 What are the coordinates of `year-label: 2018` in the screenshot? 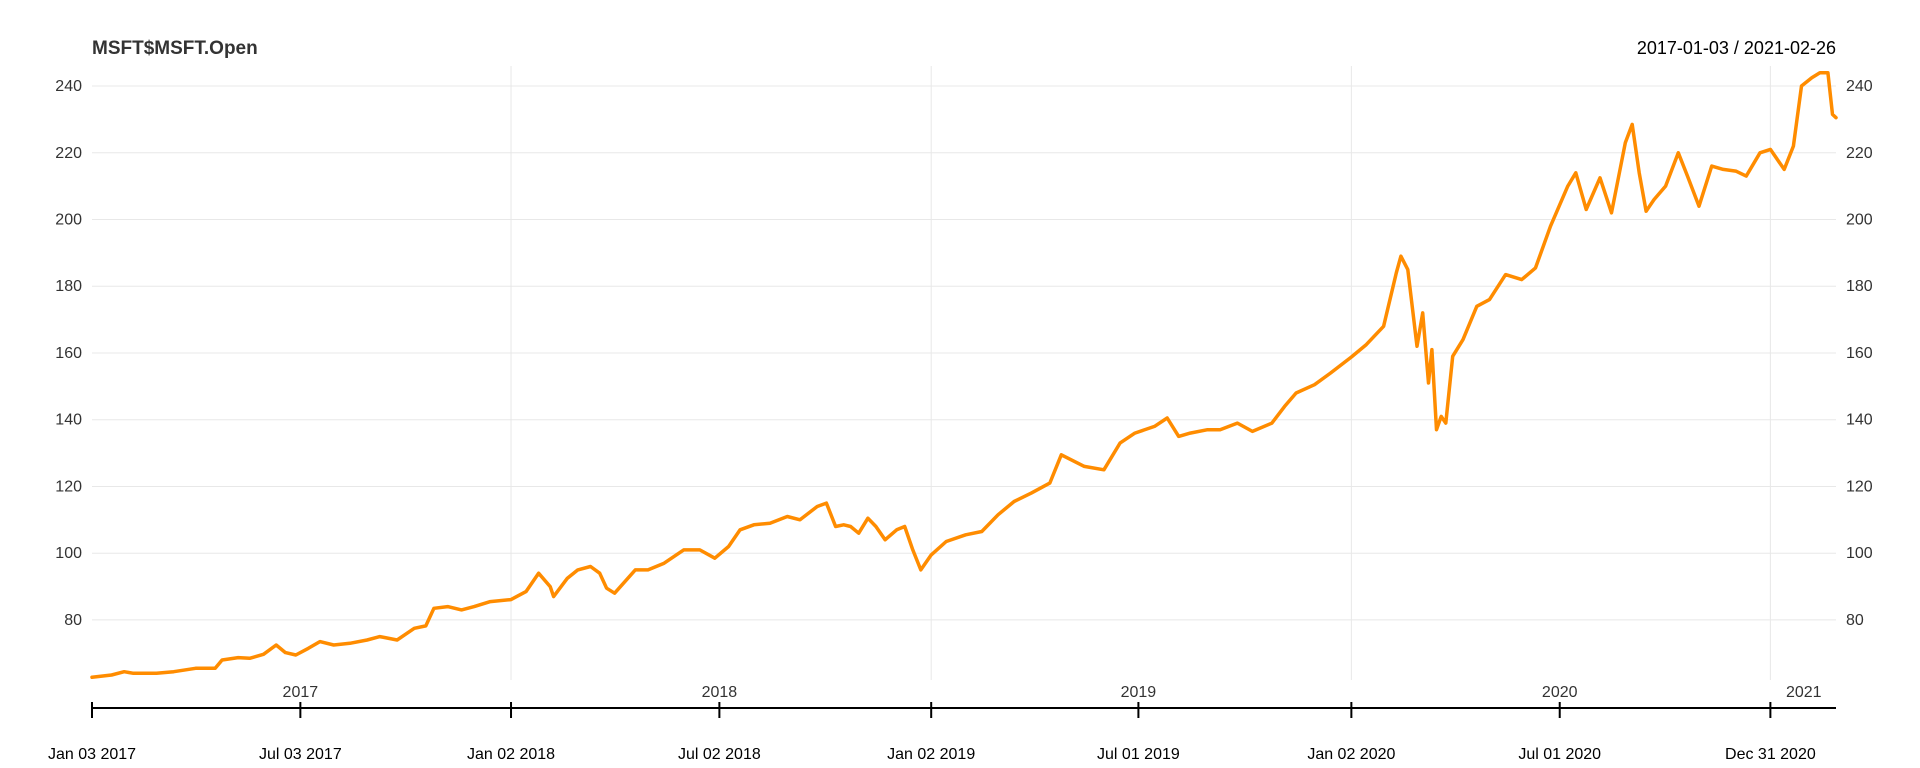 It's located at (720, 692).